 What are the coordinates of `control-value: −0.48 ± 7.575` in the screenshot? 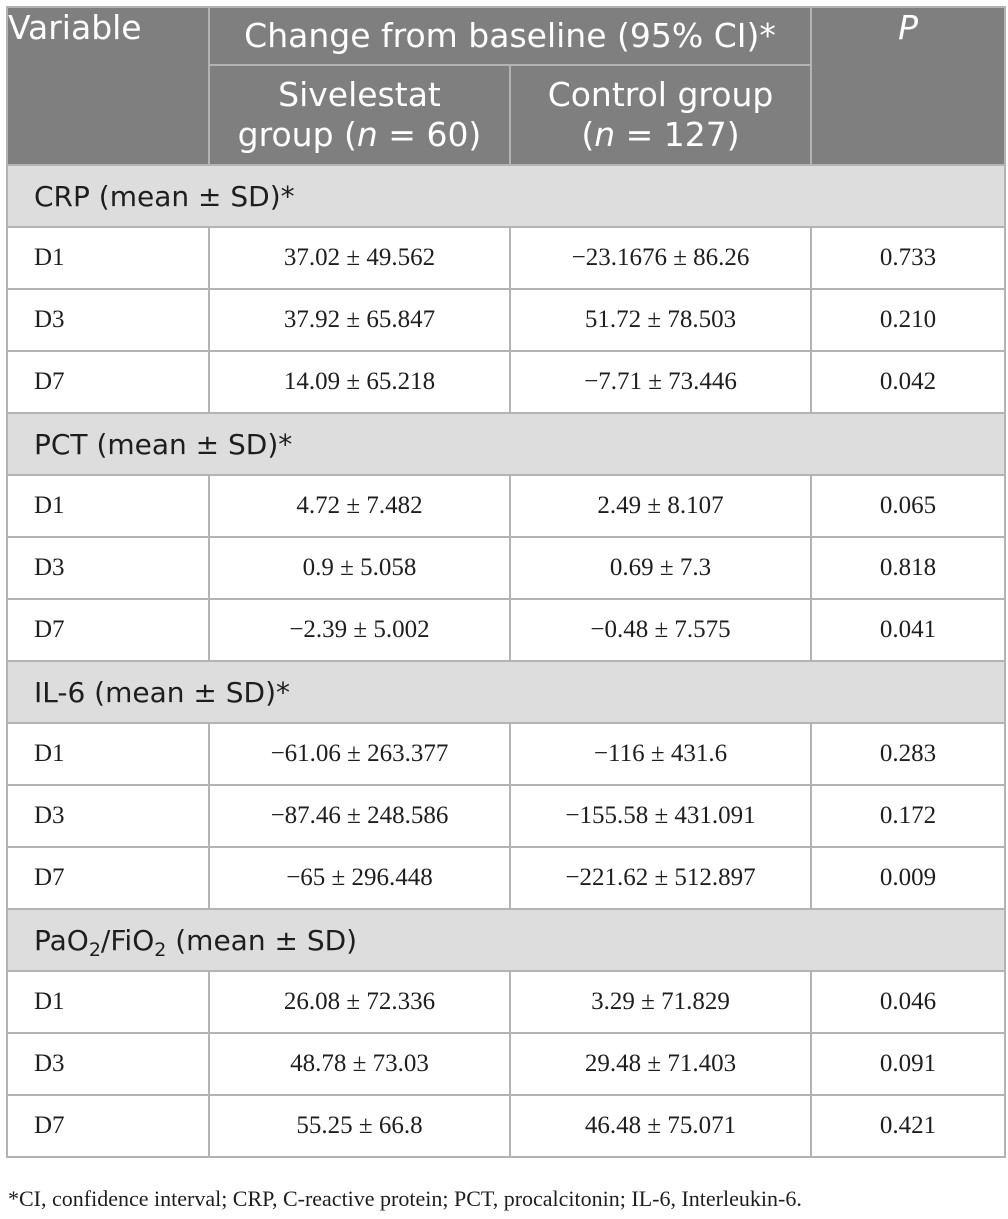 It's located at (660, 630).